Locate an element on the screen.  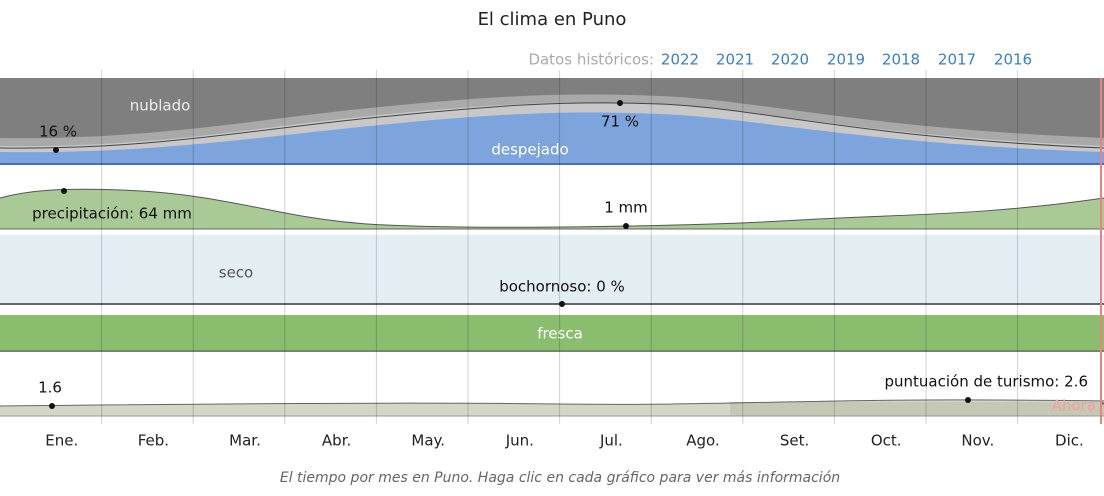
tourism-min-dot is located at coordinates (52, 406).